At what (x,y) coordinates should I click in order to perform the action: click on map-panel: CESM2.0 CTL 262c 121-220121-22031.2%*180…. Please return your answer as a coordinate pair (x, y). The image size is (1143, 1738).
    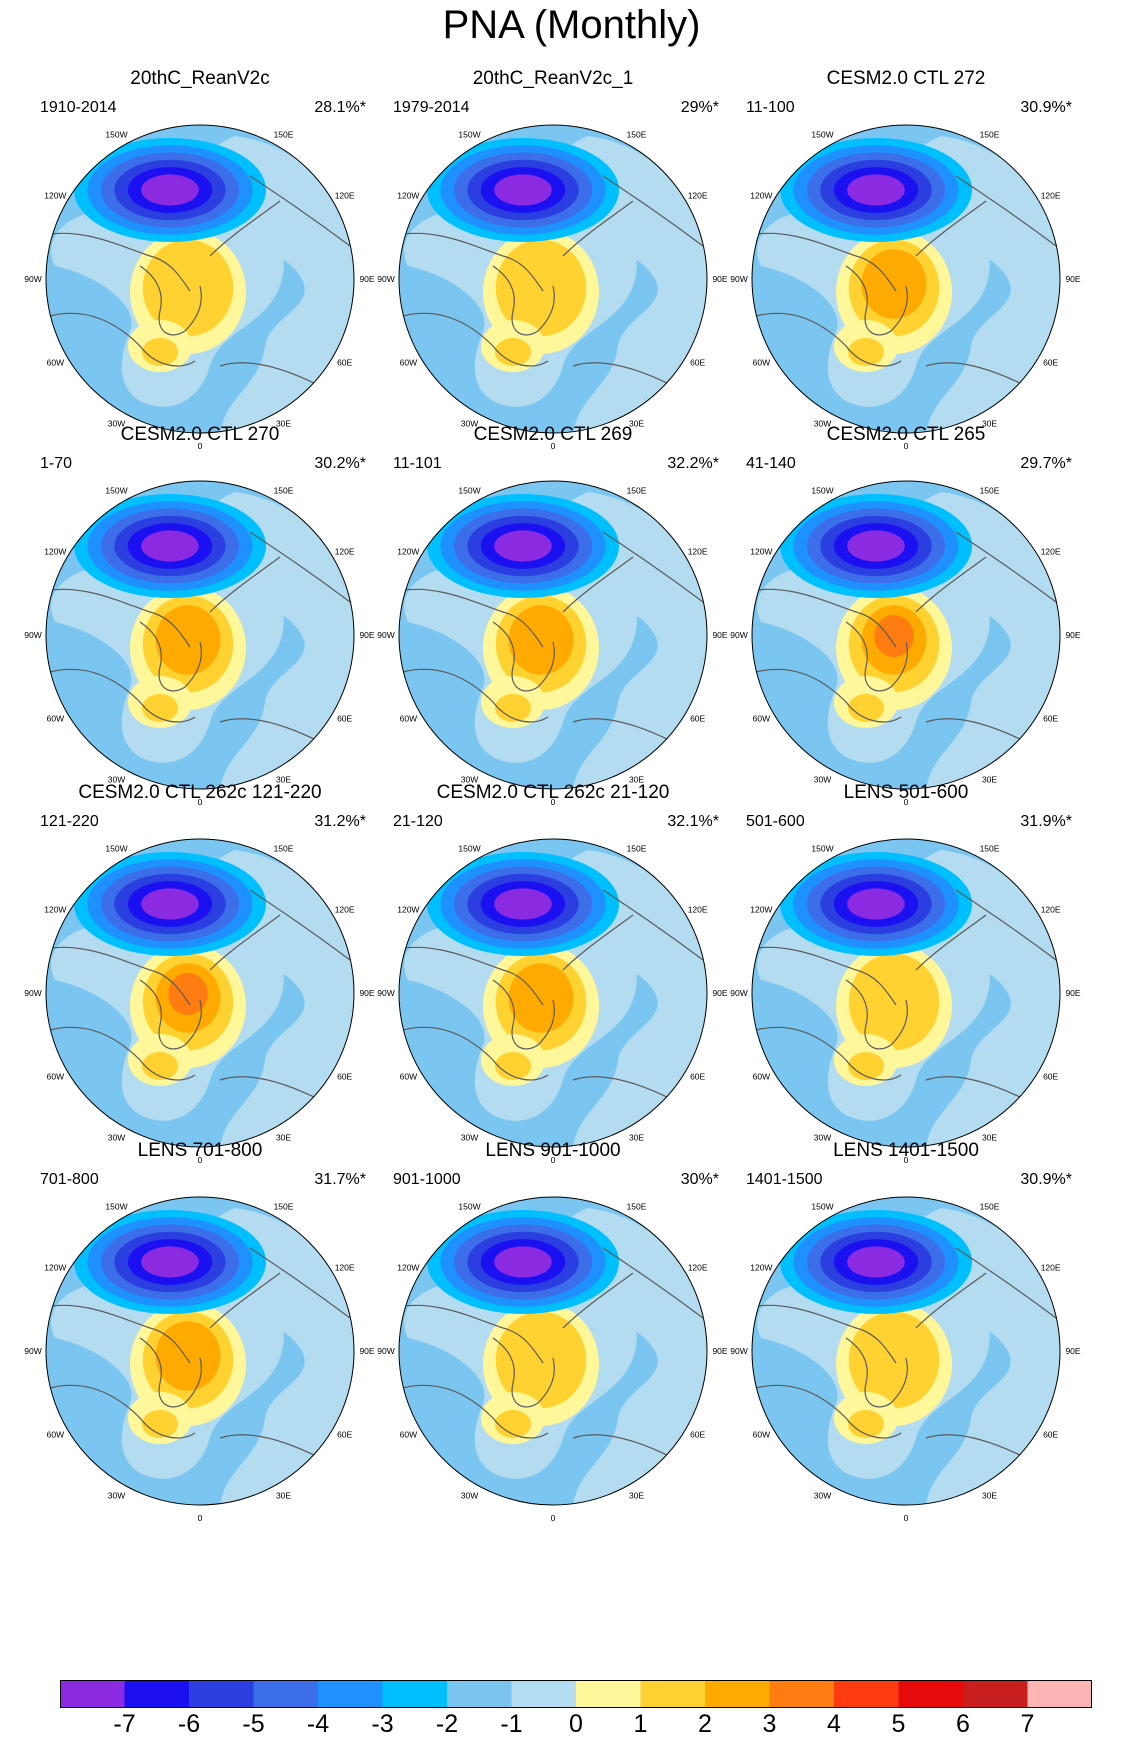
    Looking at the image, I should click on (205, 982).